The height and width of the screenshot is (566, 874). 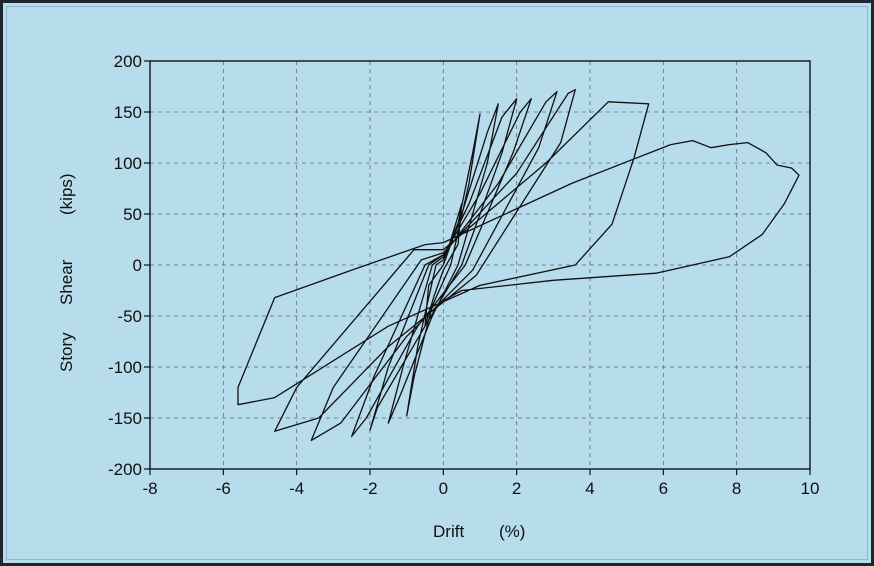 What do you see at coordinates (129, 316) in the screenshot?
I see `y-tick-label: -50` at bounding box center [129, 316].